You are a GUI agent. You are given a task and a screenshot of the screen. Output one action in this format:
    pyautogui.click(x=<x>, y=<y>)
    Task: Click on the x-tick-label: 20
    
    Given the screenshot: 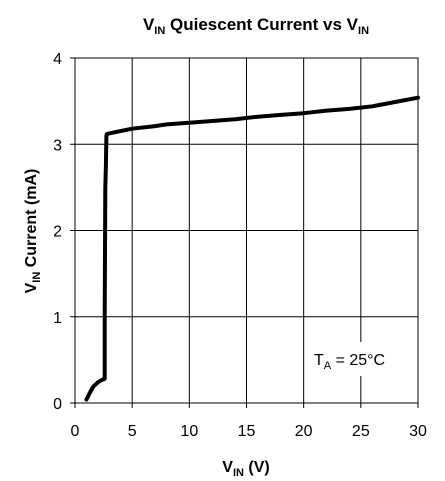 What is the action you would take?
    pyautogui.click(x=304, y=431)
    